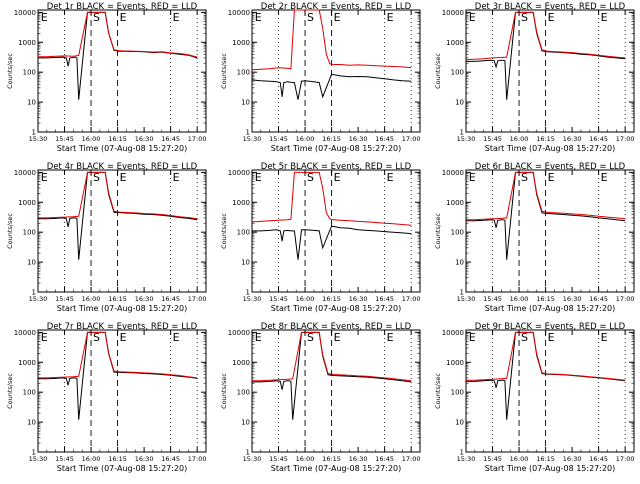  What do you see at coordinates (550, 327) in the screenshot?
I see `panel-title: Det 9r BLACK = Events, RED = LLD` at bounding box center [550, 327].